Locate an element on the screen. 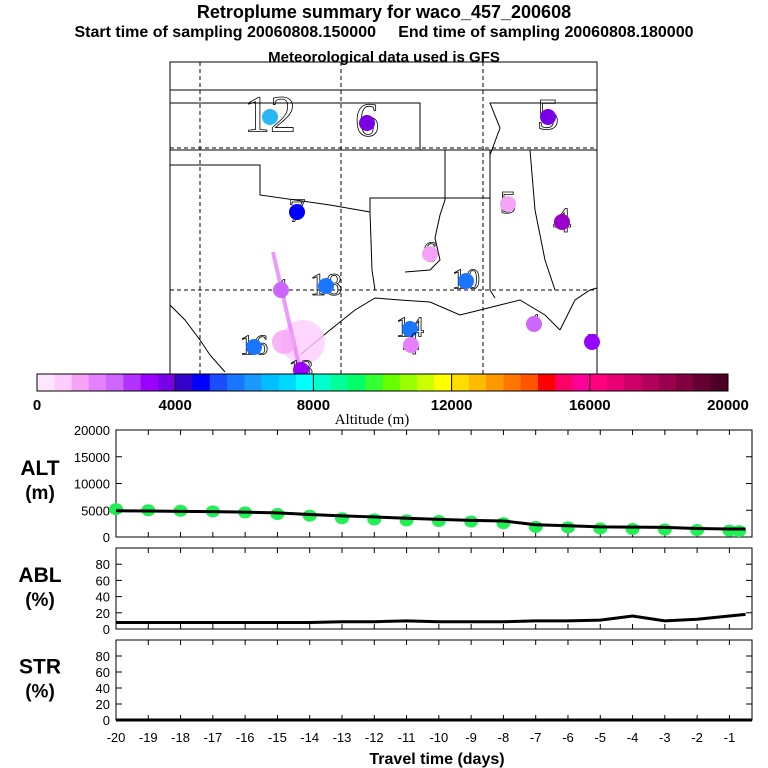 The width and height of the screenshot is (768, 768). colorbar-tick-label: 20000 is located at coordinates (728, 405).